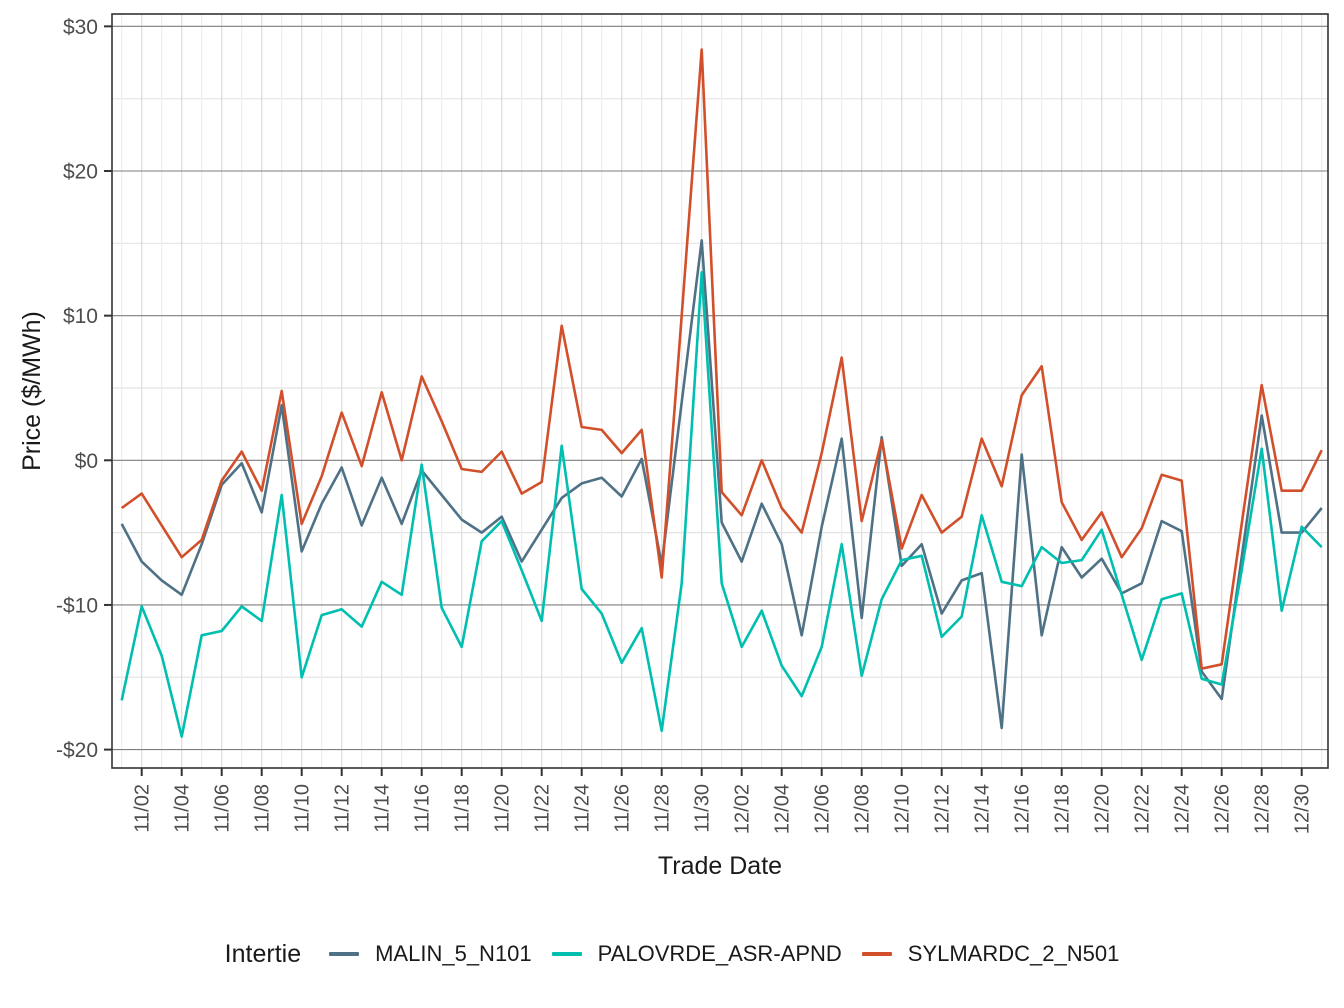 This screenshot has height=1008, width=1344. Describe the element at coordinates (623, 808) in the screenshot. I see `x-tick-label: 11/26` at that location.